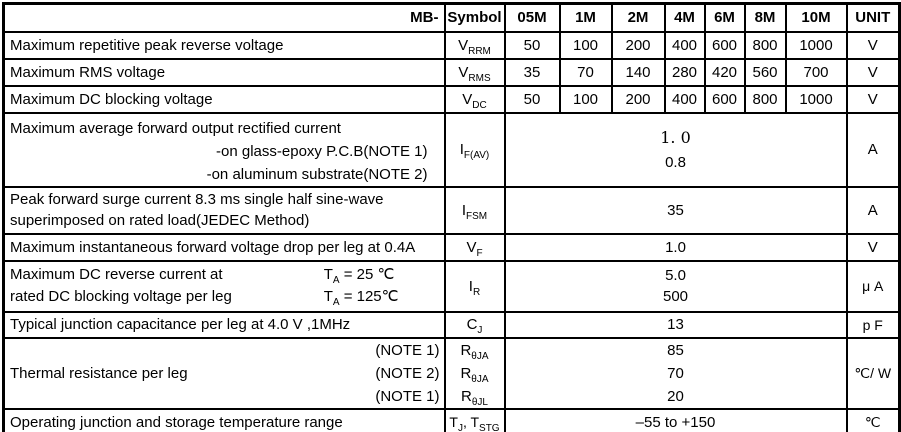  Describe the element at coordinates (675, 396) in the screenshot. I see `value-line: 20` at that location.